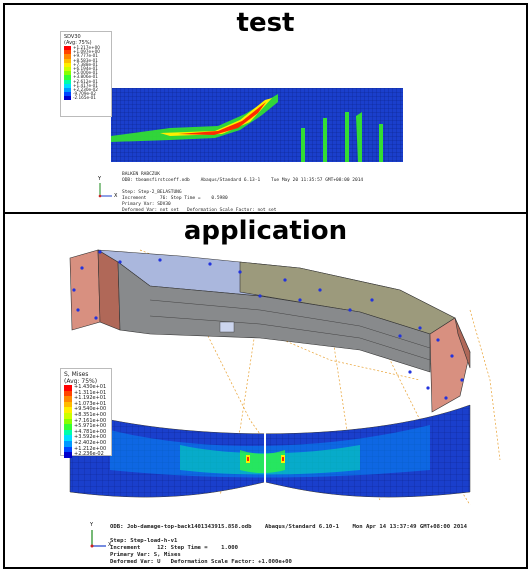 This screenshot has height=572, width=531. Describe the element at coordinates (265, 231) in the screenshot. I see `bottom-panel-title: application` at that location.